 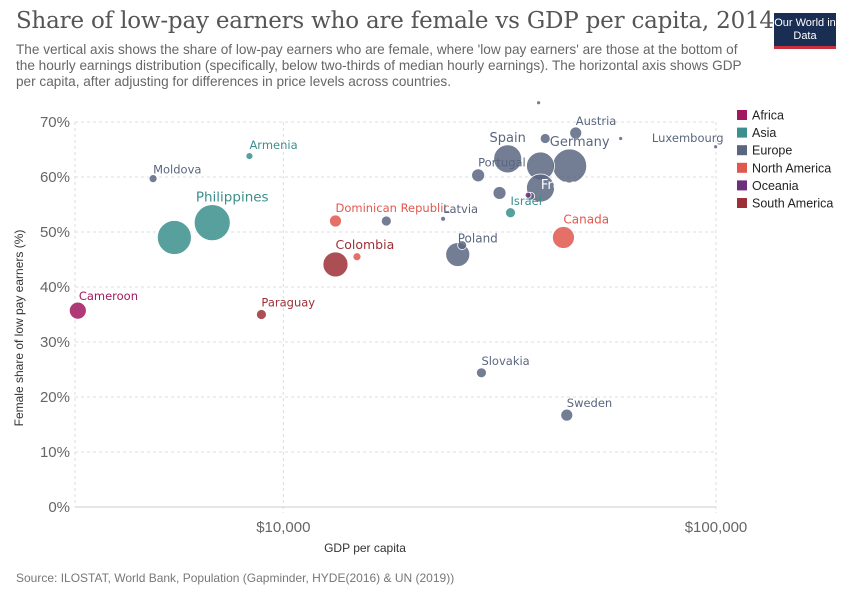 I want to click on point-label: Austria, so click(x=596, y=121).